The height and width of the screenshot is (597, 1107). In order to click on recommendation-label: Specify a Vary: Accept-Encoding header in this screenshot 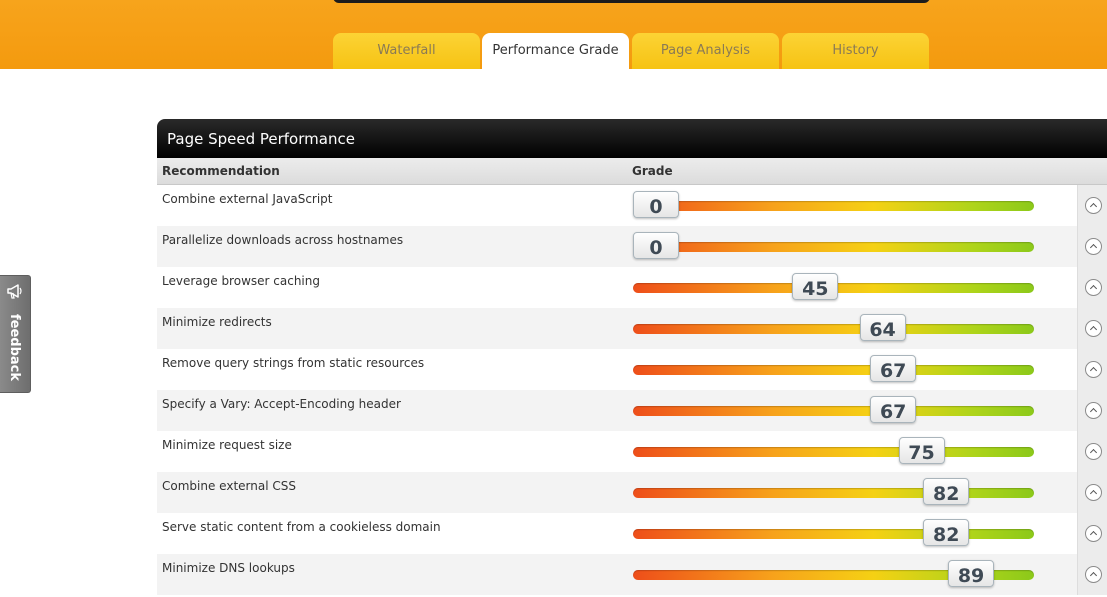, I will do `click(281, 404)`.